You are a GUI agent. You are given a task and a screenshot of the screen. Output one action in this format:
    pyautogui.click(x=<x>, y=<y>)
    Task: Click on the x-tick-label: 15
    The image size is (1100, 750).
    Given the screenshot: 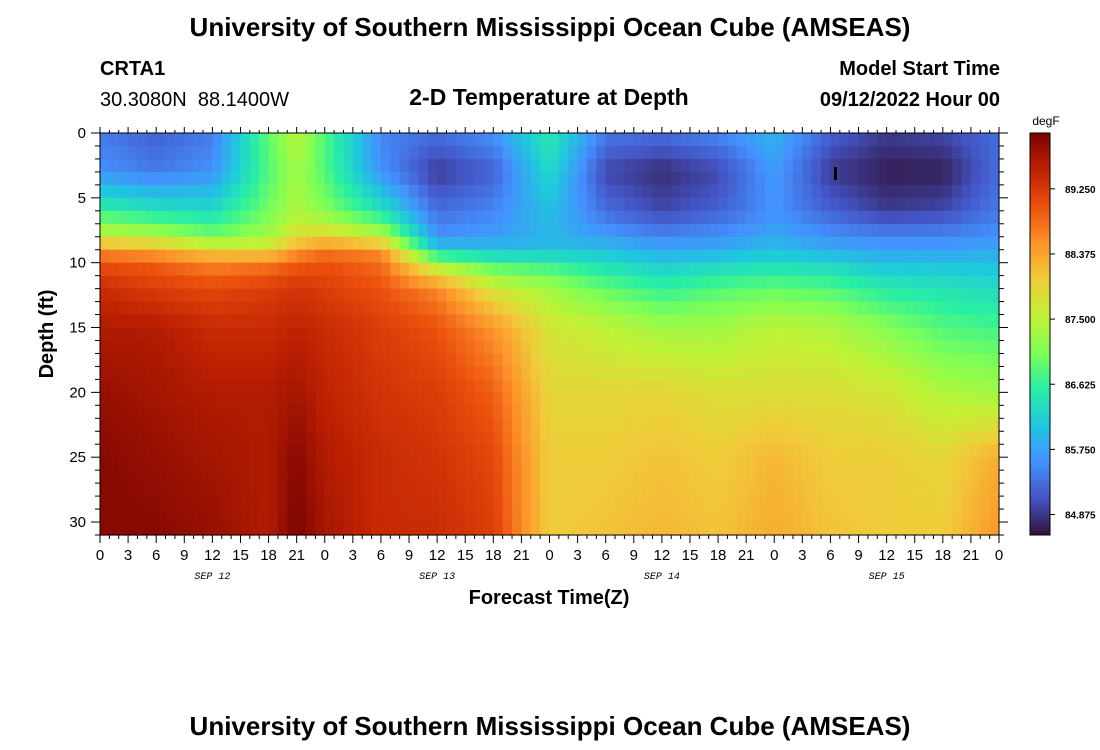 What is the action you would take?
    pyautogui.click(x=240, y=555)
    